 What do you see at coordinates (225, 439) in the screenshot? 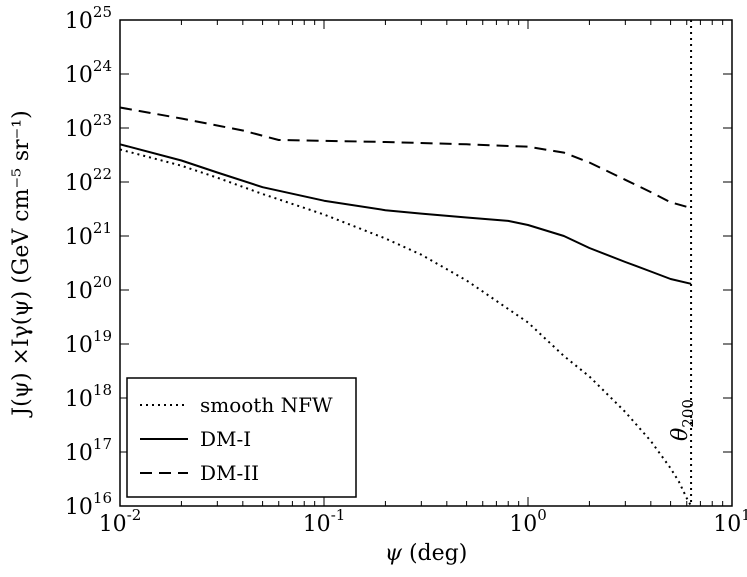
I see `legend-label: DM-I` at bounding box center [225, 439].